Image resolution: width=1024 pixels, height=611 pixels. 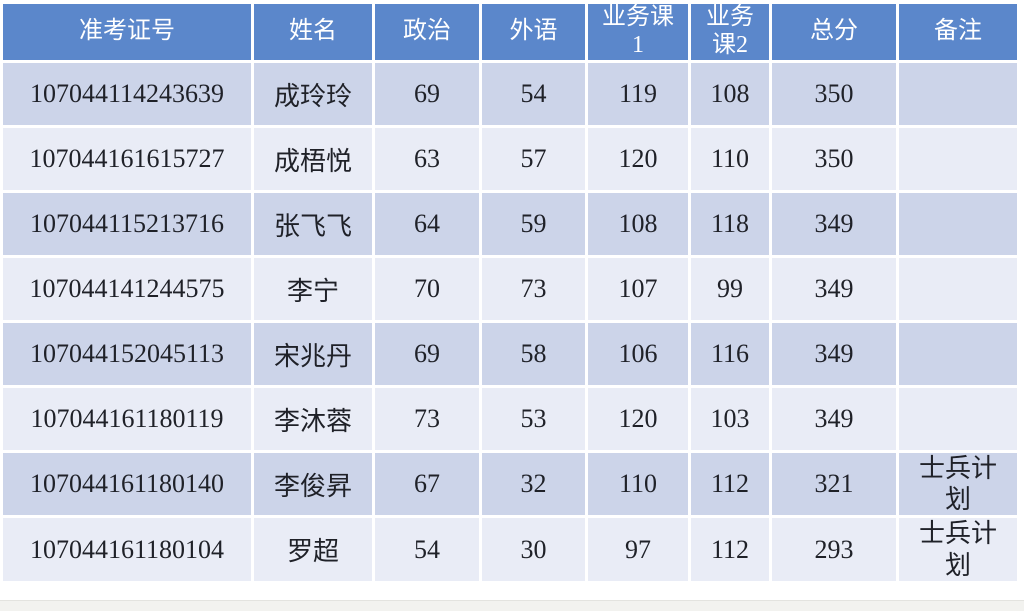 What do you see at coordinates (834, 32) in the screenshot?
I see `column-header-total: 总分` at bounding box center [834, 32].